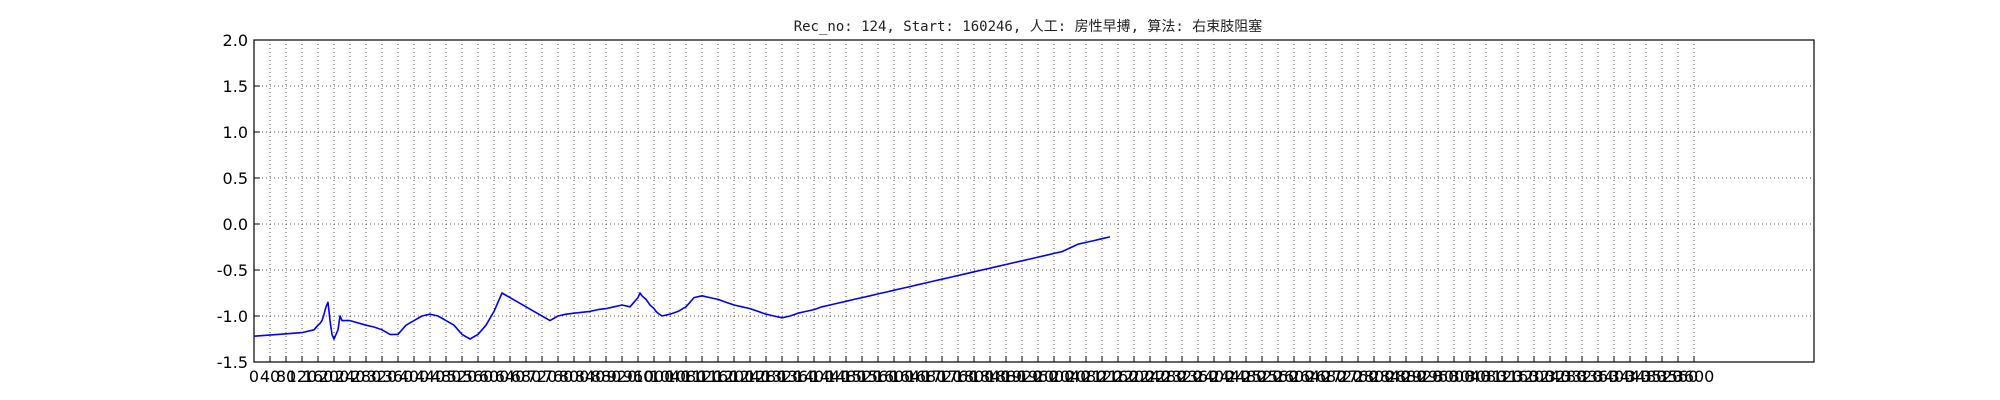  I want to click on x-tick-label: 1680, so click(926, 376).